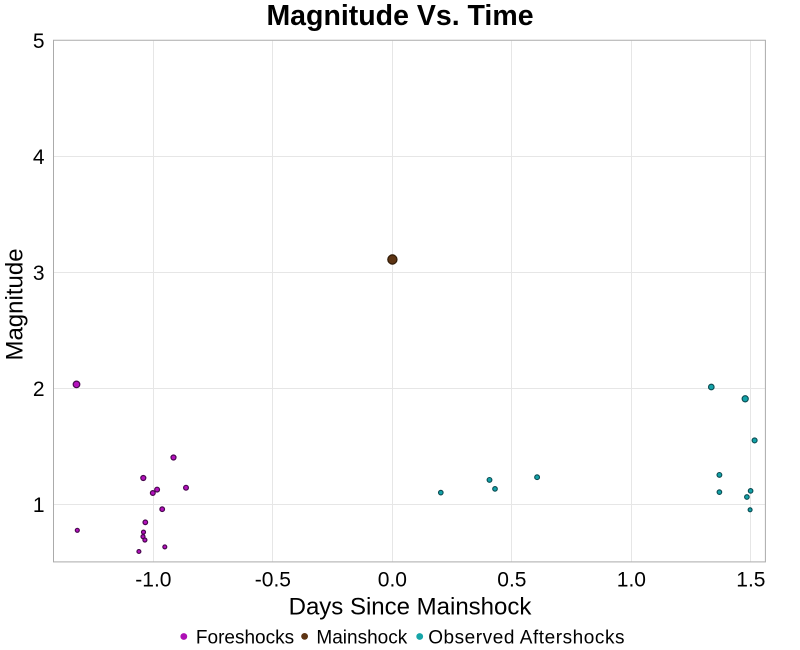  What do you see at coordinates (392, 580) in the screenshot?
I see `svg-text: 0.0` at bounding box center [392, 580].